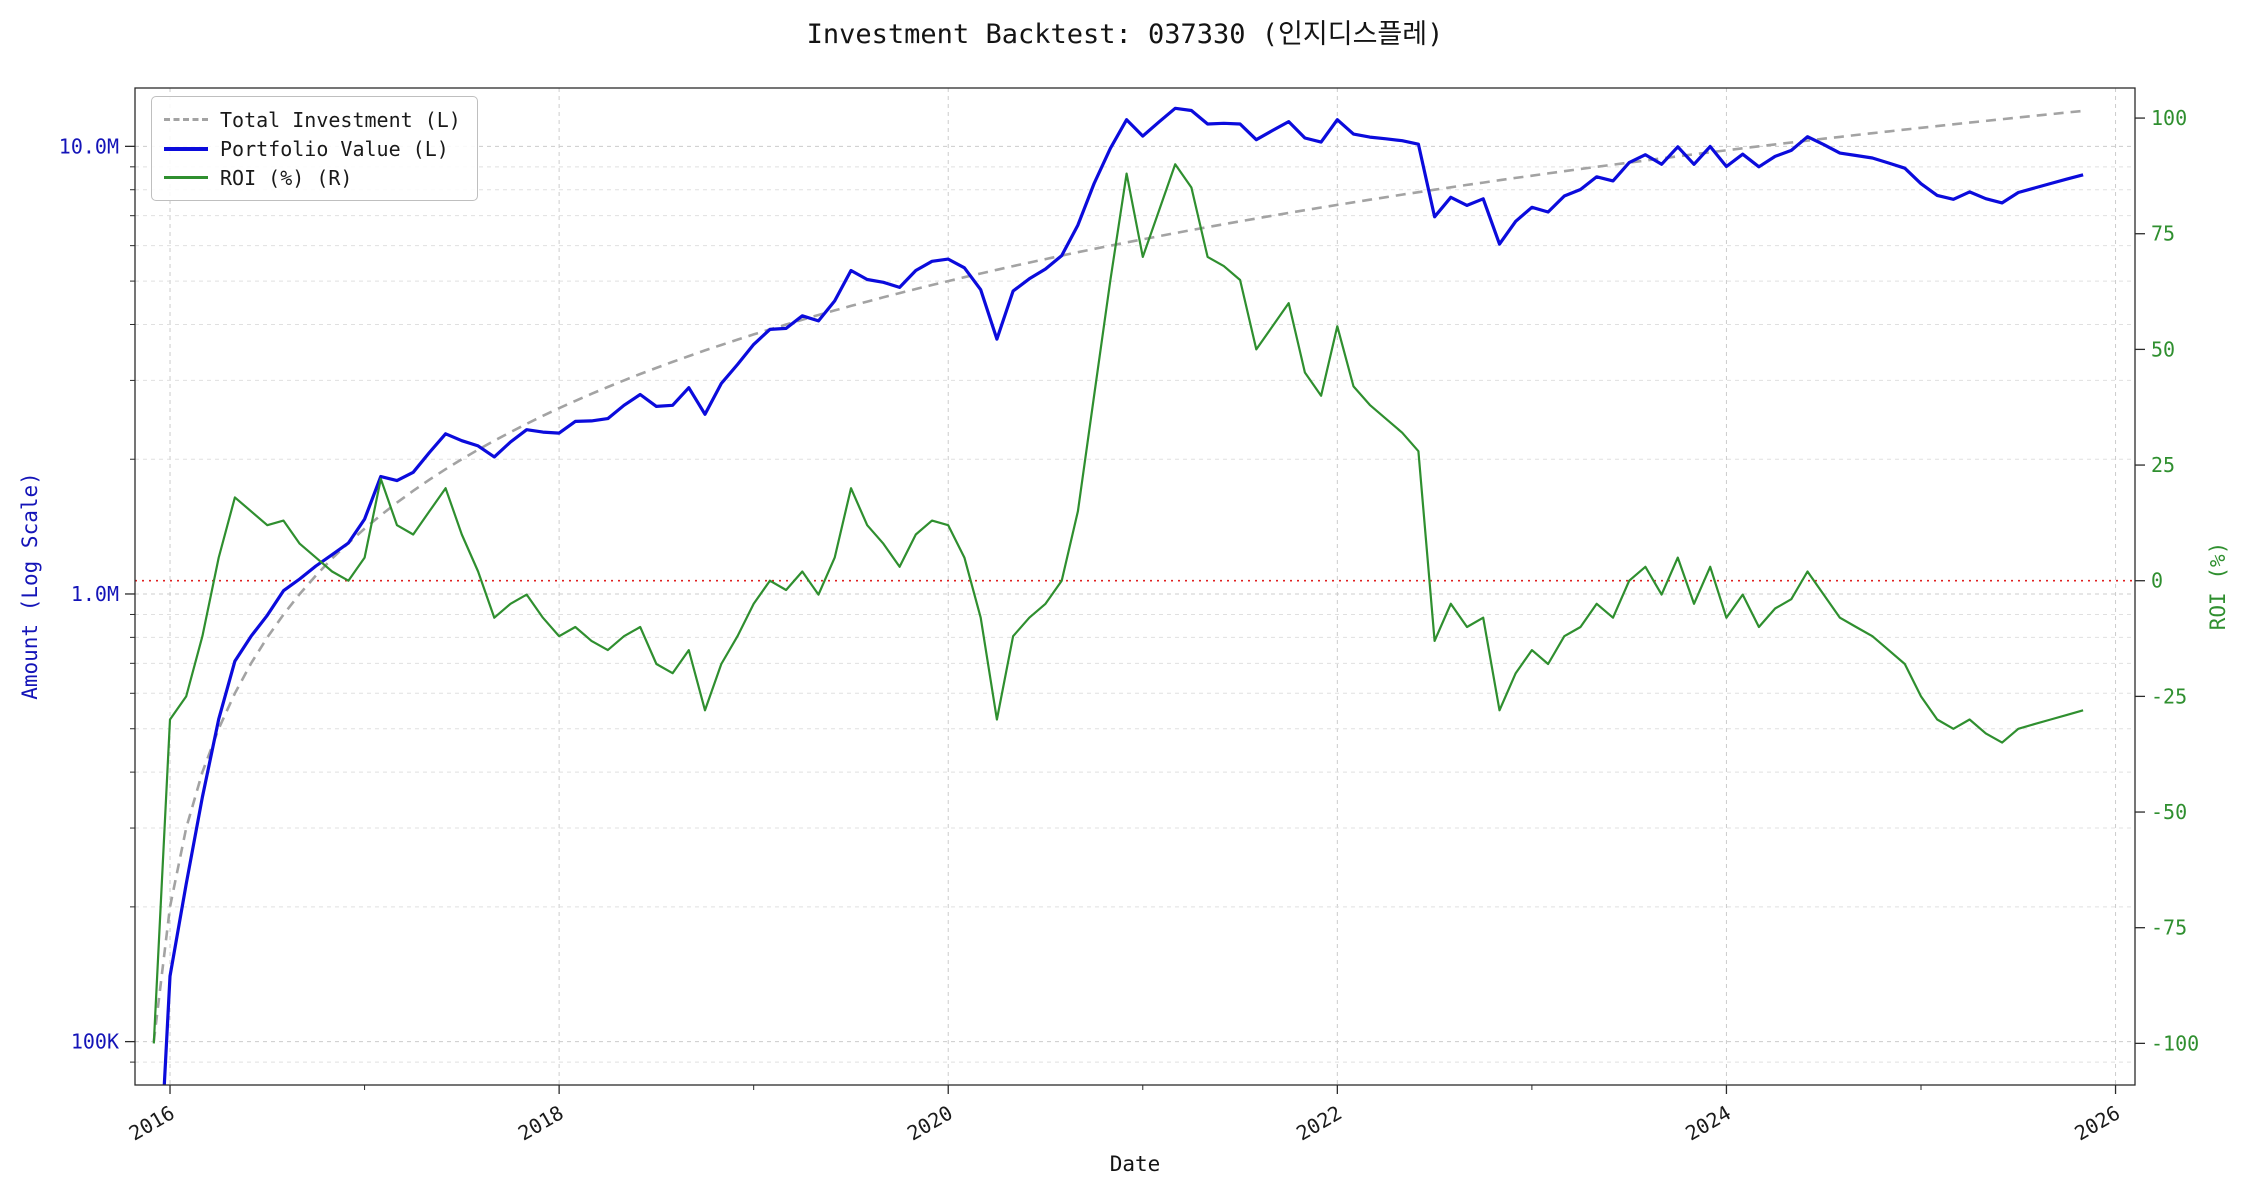  What do you see at coordinates (89, 146) in the screenshot?
I see `left-tick-label: 10.0M` at bounding box center [89, 146].